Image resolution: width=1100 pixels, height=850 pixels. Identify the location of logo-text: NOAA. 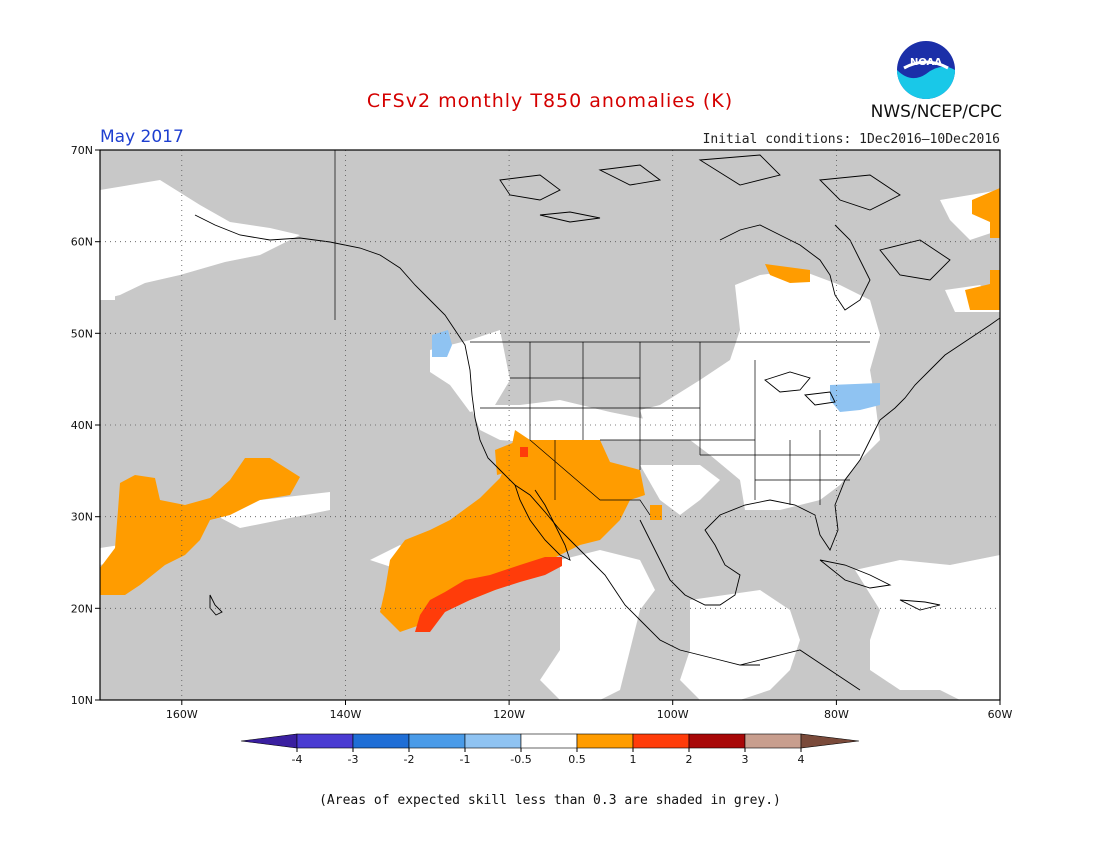
(926, 62).